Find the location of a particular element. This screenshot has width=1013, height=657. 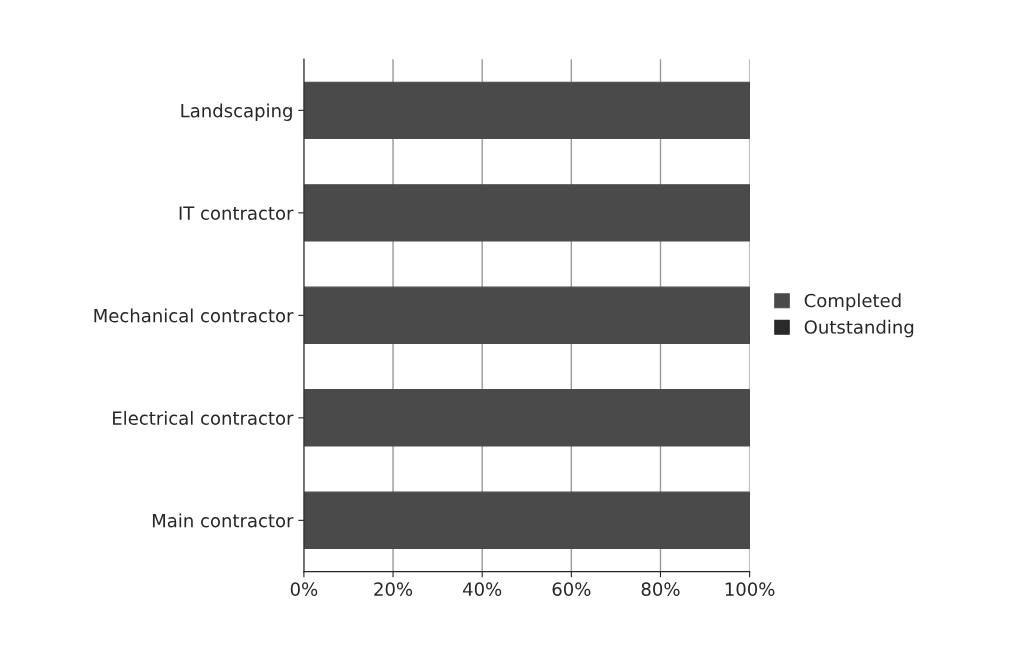

legend-label: Outstanding is located at coordinates (859, 328).